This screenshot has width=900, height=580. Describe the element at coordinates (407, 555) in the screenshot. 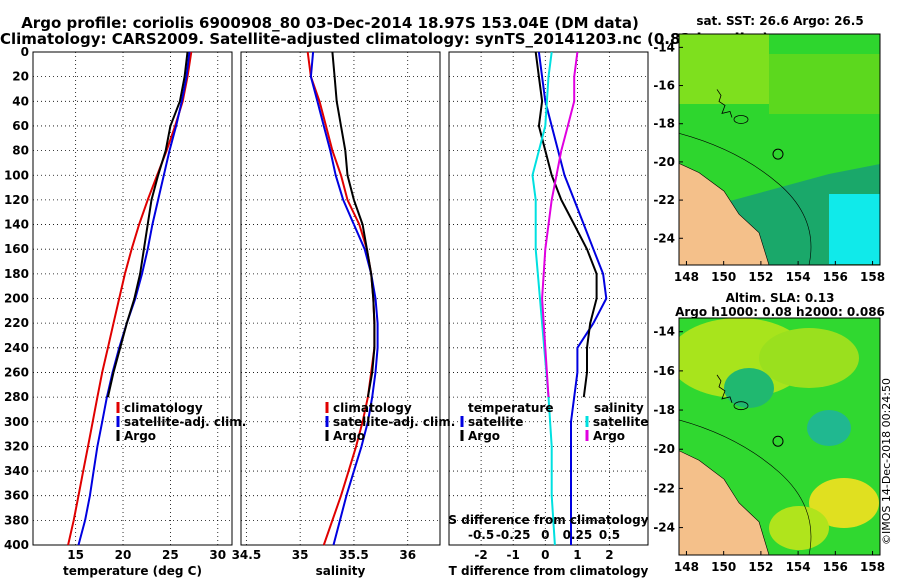

I see `x-tick-label: 36` at that location.